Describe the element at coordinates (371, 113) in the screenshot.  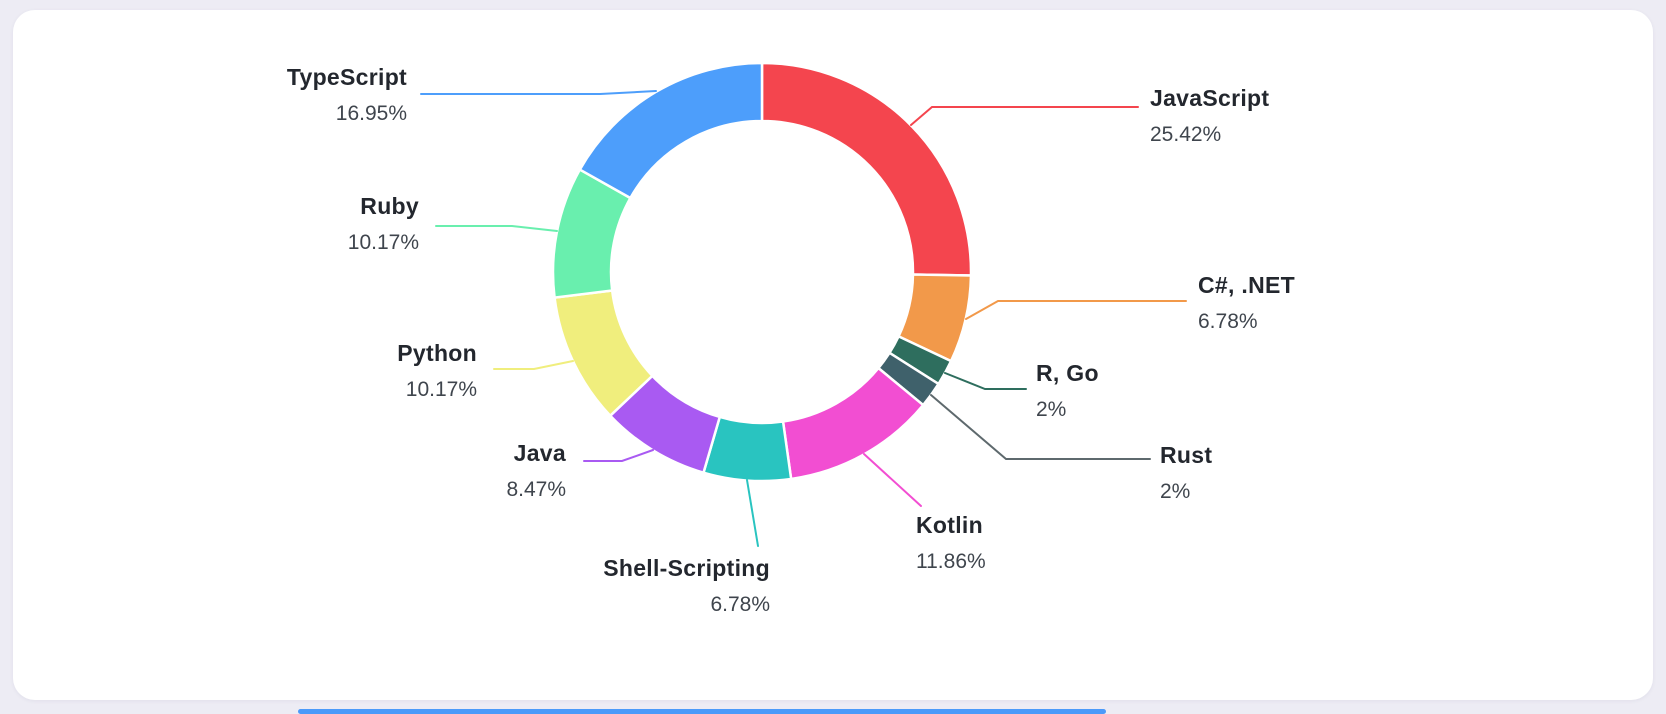
I see `language-percent: 16.95%` at that location.